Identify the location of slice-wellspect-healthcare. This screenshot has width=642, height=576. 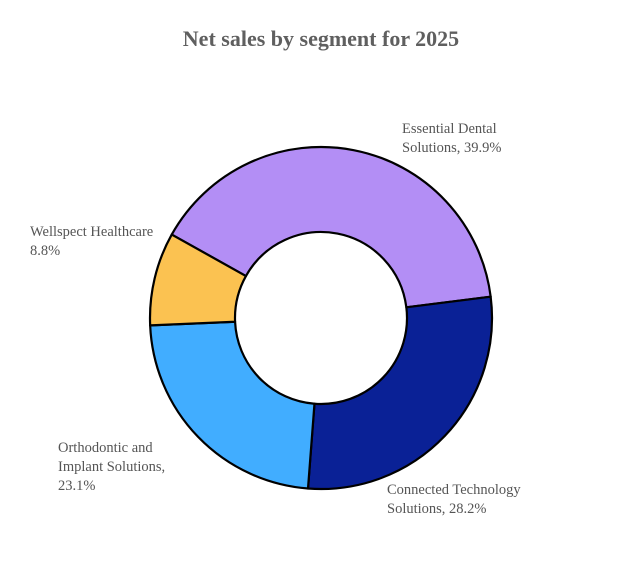
(198, 280).